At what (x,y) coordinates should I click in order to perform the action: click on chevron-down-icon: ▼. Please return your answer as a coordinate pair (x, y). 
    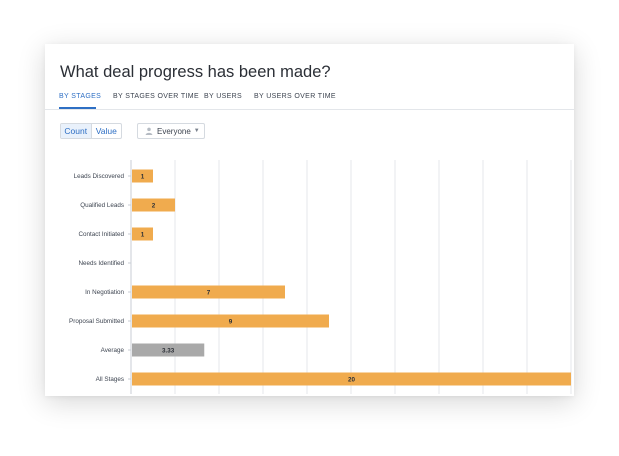
    Looking at the image, I should click on (196, 131).